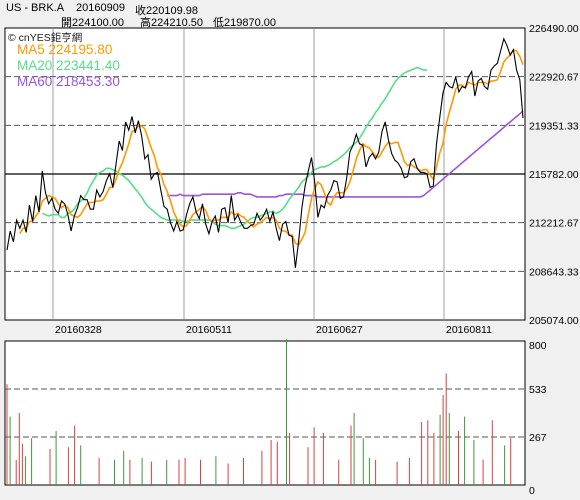  What do you see at coordinates (65, 49) in the screenshot?
I see `legend-ma5: MA5 224195.80` at bounding box center [65, 49].